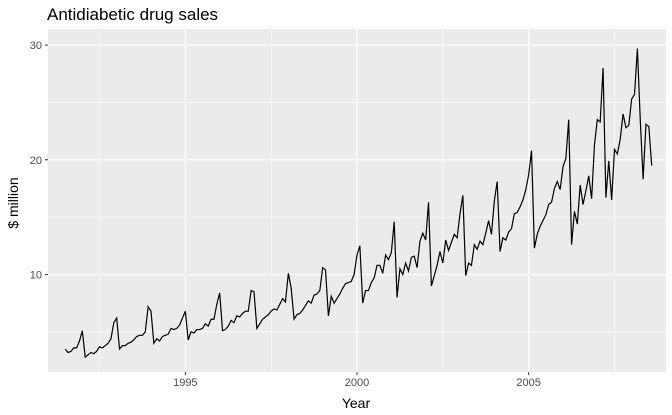 The height and width of the screenshot is (415, 672). Describe the element at coordinates (132, 14) in the screenshot. I see `chart-title: Antidiabetic drug sales` at that location.